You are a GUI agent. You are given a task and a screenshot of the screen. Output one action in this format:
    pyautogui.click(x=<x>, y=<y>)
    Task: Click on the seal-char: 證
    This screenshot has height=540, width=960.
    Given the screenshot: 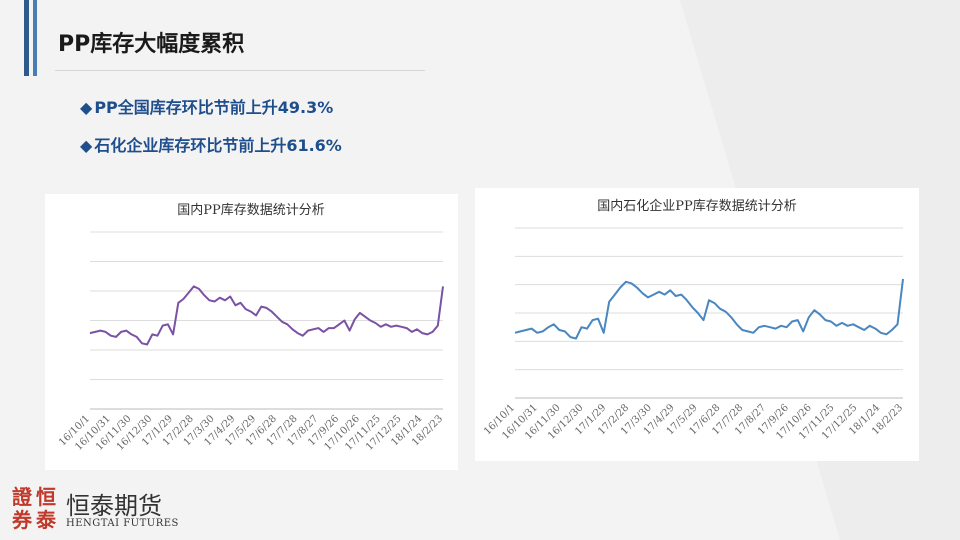 What is the action you would take?
    pyautogui.click(x=22, y=497)
    